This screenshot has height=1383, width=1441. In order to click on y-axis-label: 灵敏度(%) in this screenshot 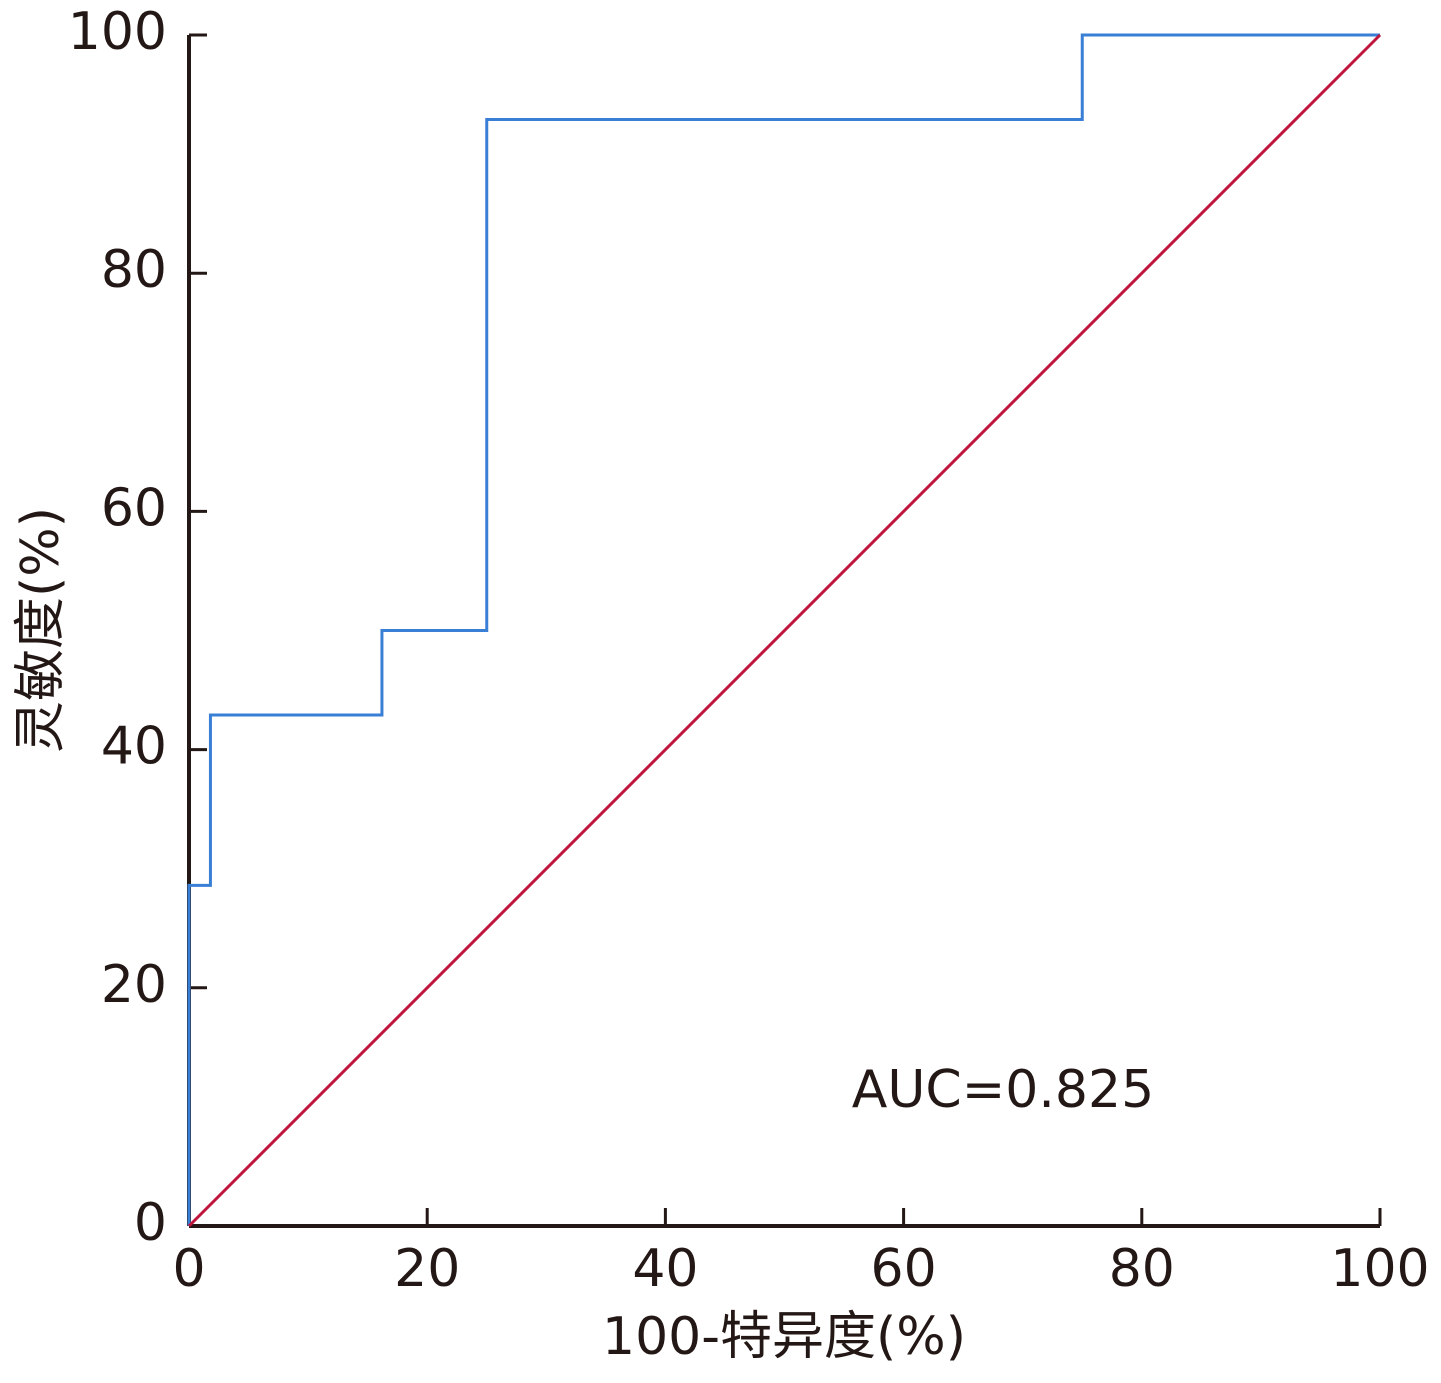, I will do `click(41, 630)`.